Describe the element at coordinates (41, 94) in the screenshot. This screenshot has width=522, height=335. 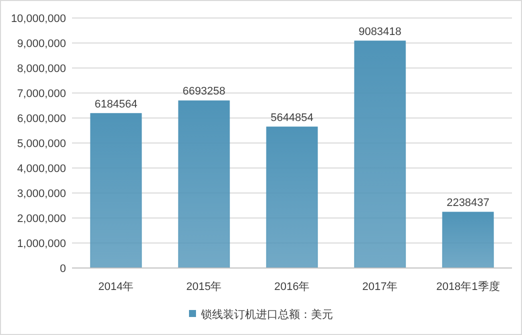
I see `y-tick-label: 7,000,000` at that location.